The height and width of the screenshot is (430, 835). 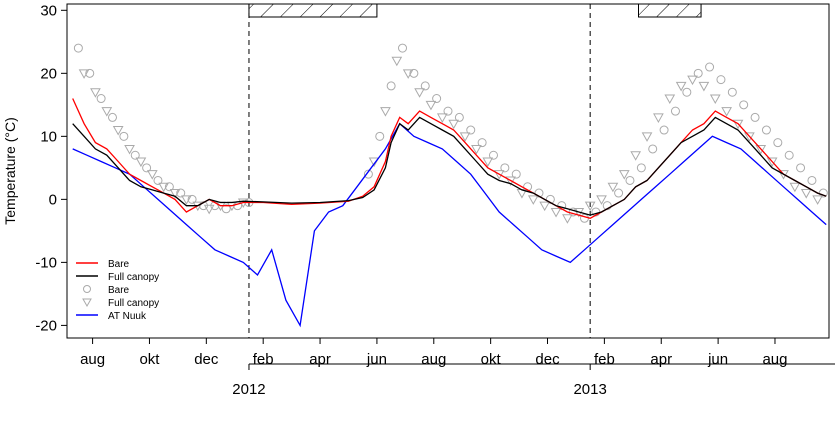 I want to click on y-axis: -20 -10 0 10 20 30, so click(x=51, y=168).